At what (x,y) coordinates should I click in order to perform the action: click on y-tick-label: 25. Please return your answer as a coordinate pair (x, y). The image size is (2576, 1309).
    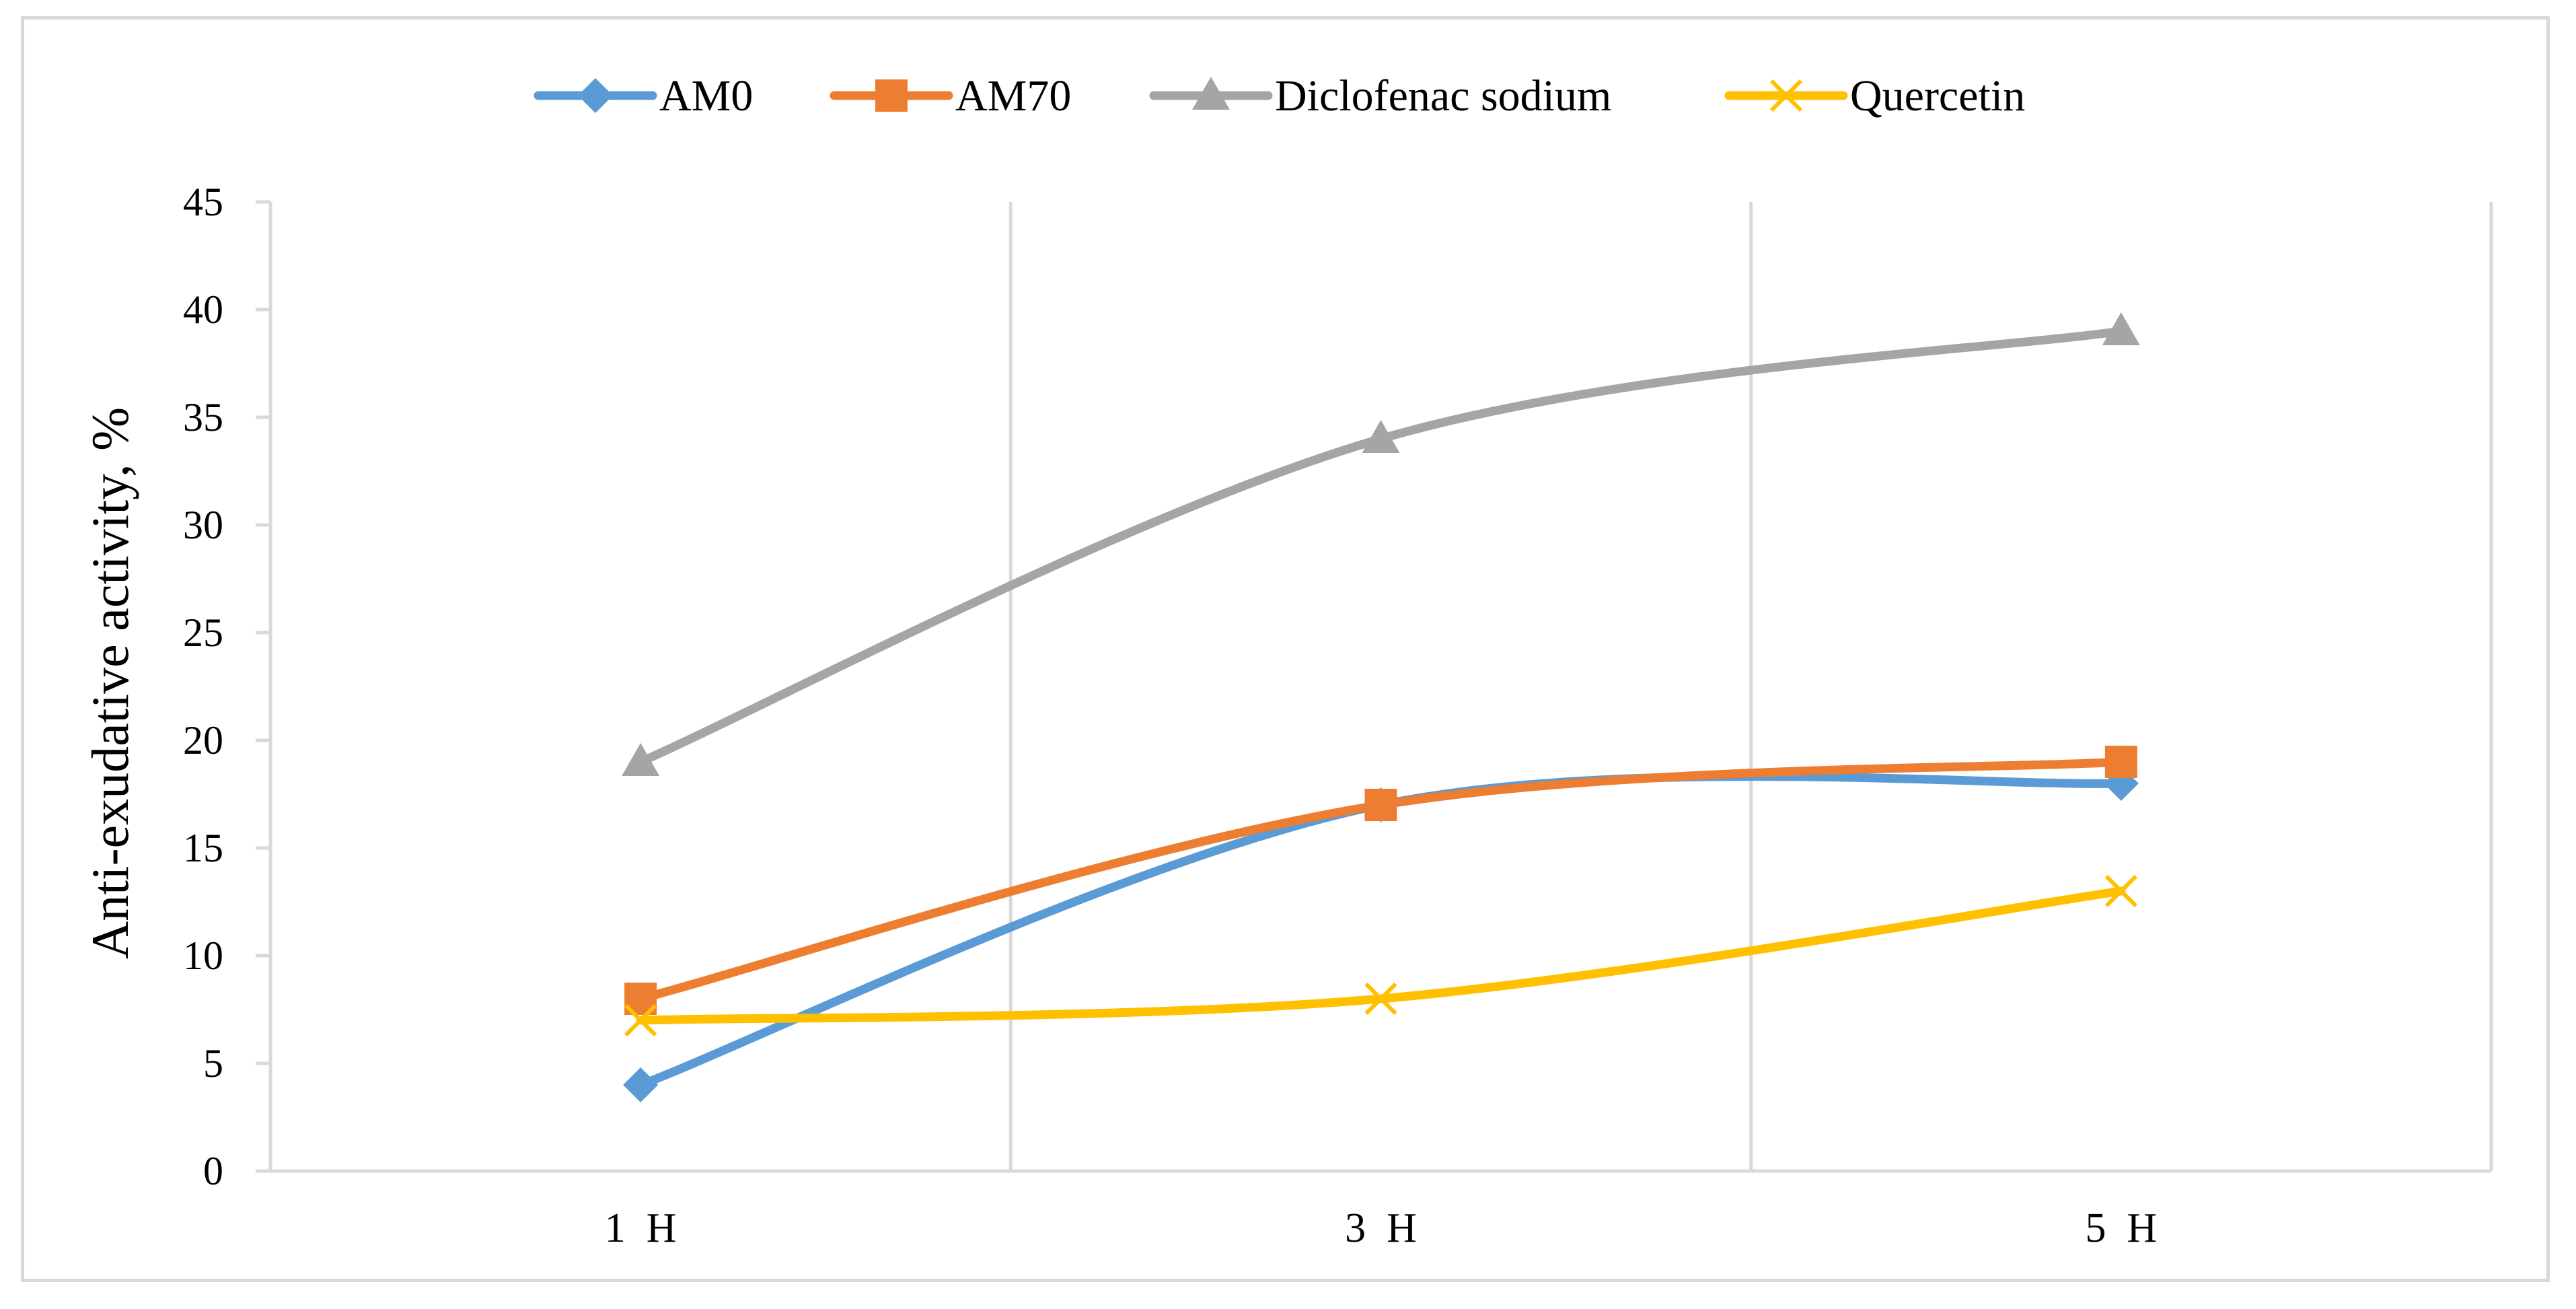
    Looking at the image, I should click on (203, 632).